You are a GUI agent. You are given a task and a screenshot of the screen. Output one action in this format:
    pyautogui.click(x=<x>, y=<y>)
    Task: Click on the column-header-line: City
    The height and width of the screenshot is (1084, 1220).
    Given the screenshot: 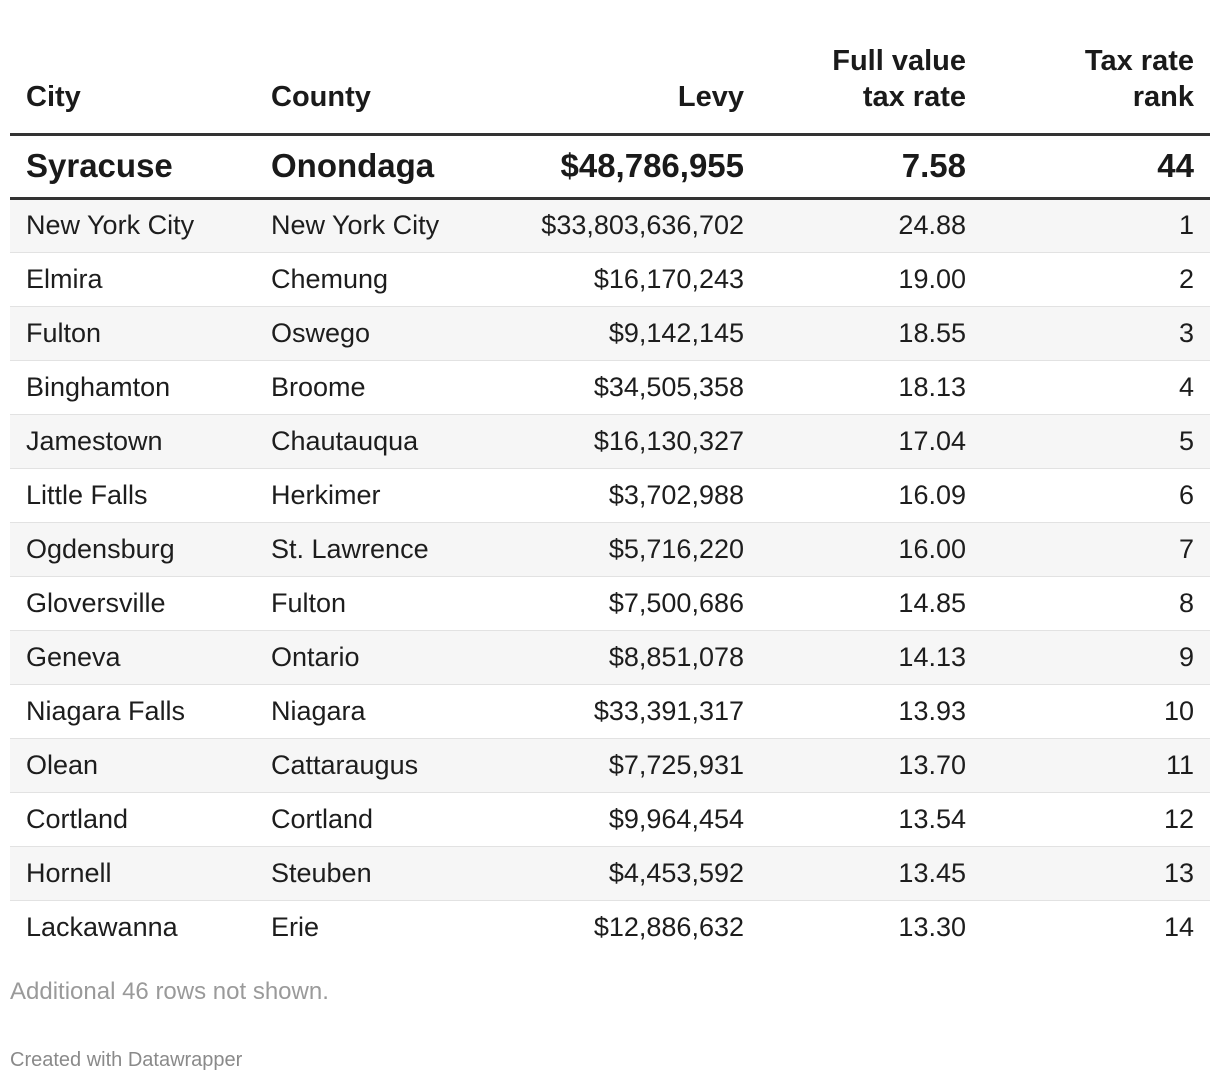 What is the action you would take?
    pyautogui.click(x=53, y=96)
    